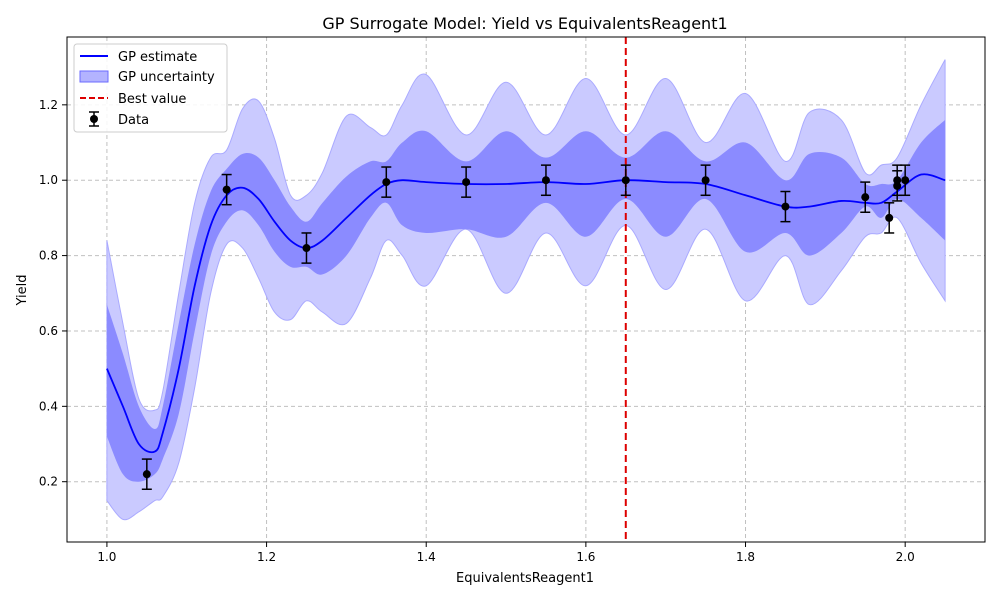  Describe the element at coordinates (905, 557) in the screenshot. I see `x-tick-label: 2.0` at that location.